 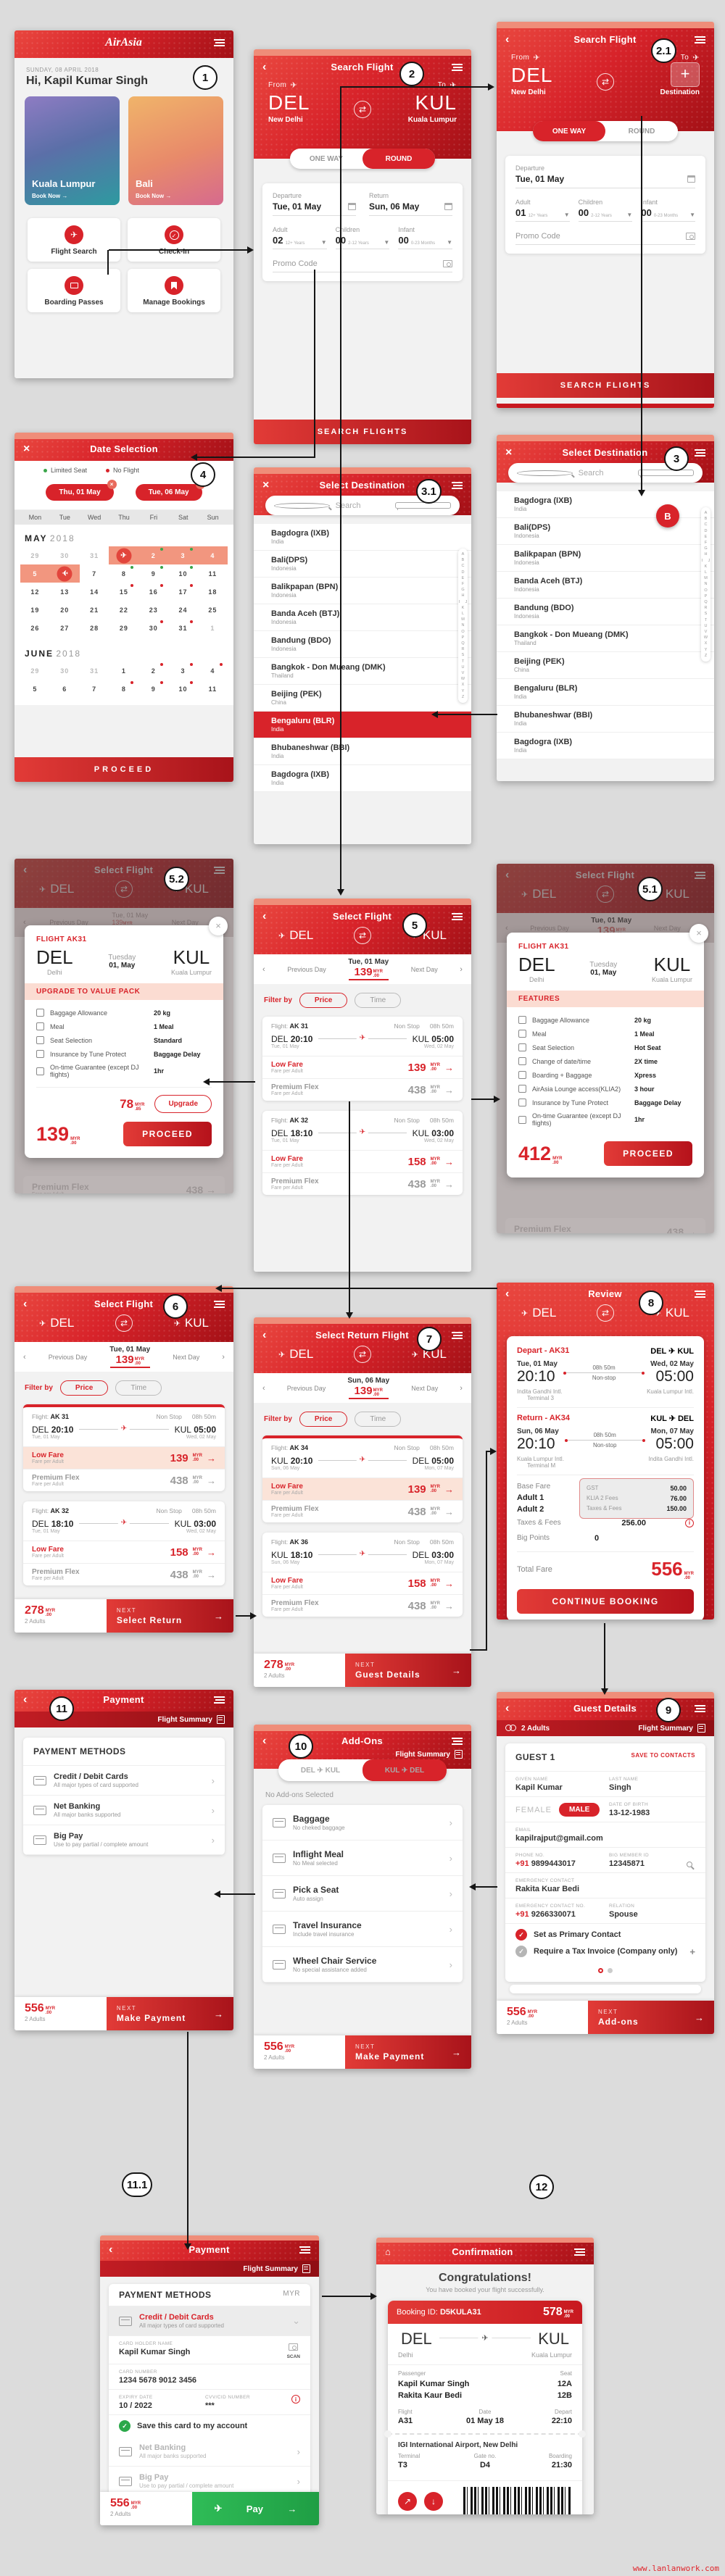 I want to click on guest-details-button: NEXT Guest Details →, so click(x=408, y=1670).